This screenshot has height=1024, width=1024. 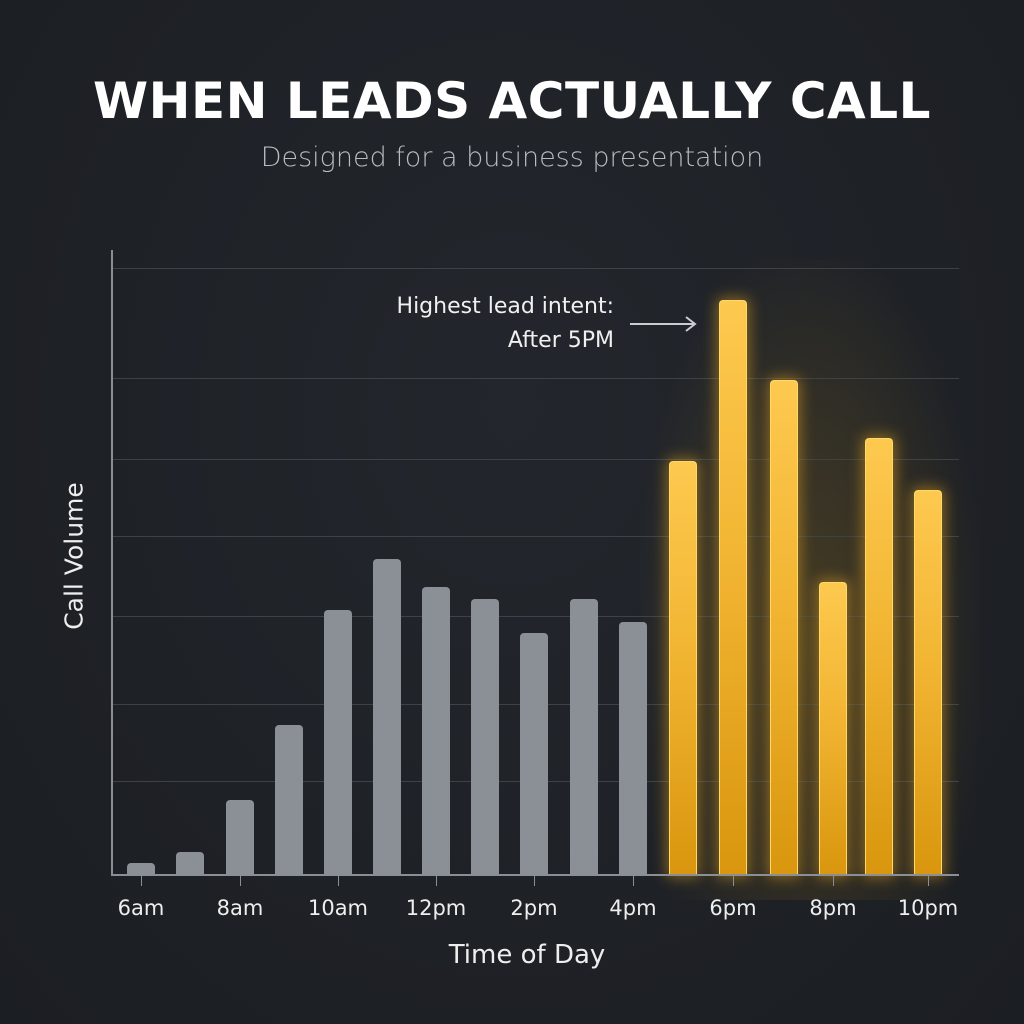 I want to click on bar-12pm, so click(x=436, y=731).